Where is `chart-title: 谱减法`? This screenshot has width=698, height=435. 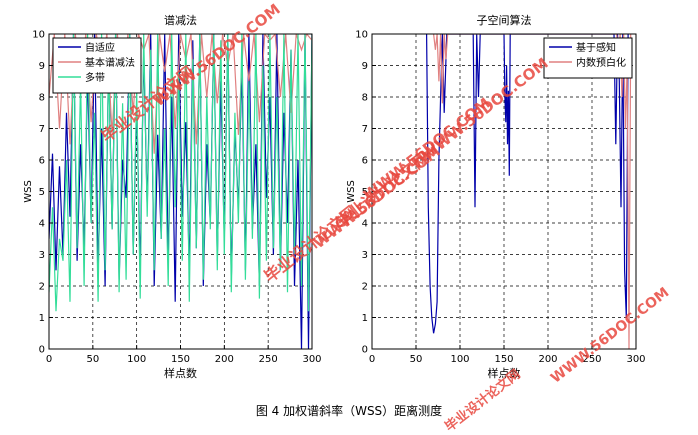
chart-title: 谱减法 is located at coordinates (180, 20).